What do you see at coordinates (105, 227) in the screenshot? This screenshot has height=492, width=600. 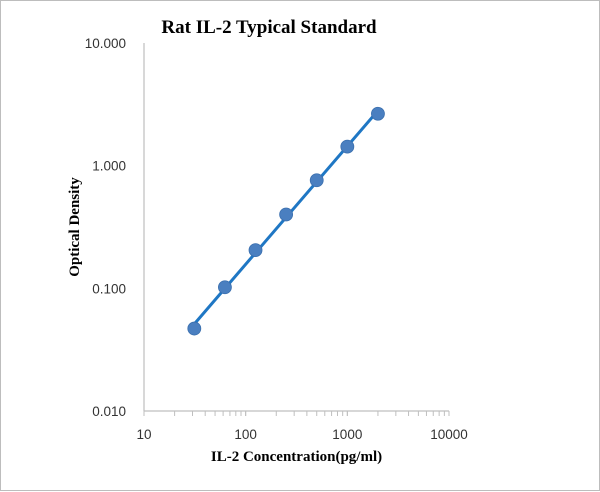 I see `y-tick-labels: 0.010 0.100 1.000 10.000` at bounding box center [105, 227].